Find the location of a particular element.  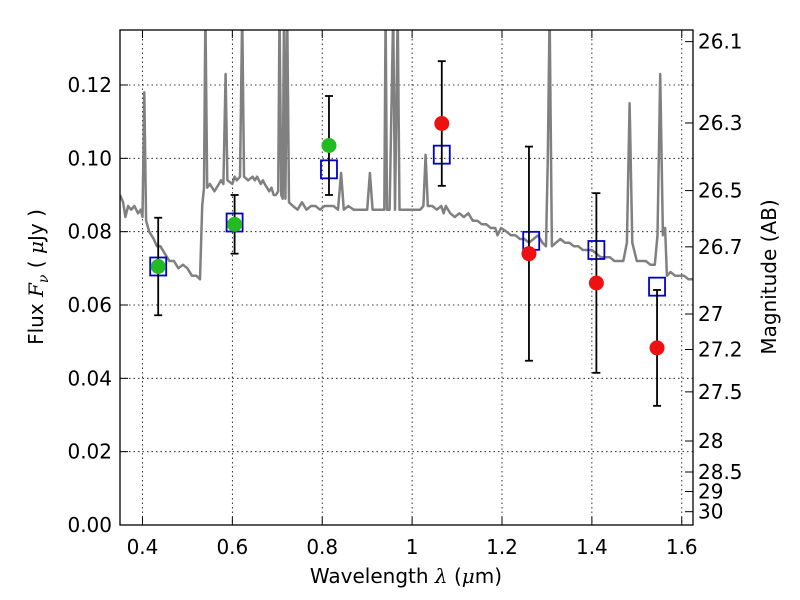

x-tick-label: 0.4 is located at coordinates (143, 547).